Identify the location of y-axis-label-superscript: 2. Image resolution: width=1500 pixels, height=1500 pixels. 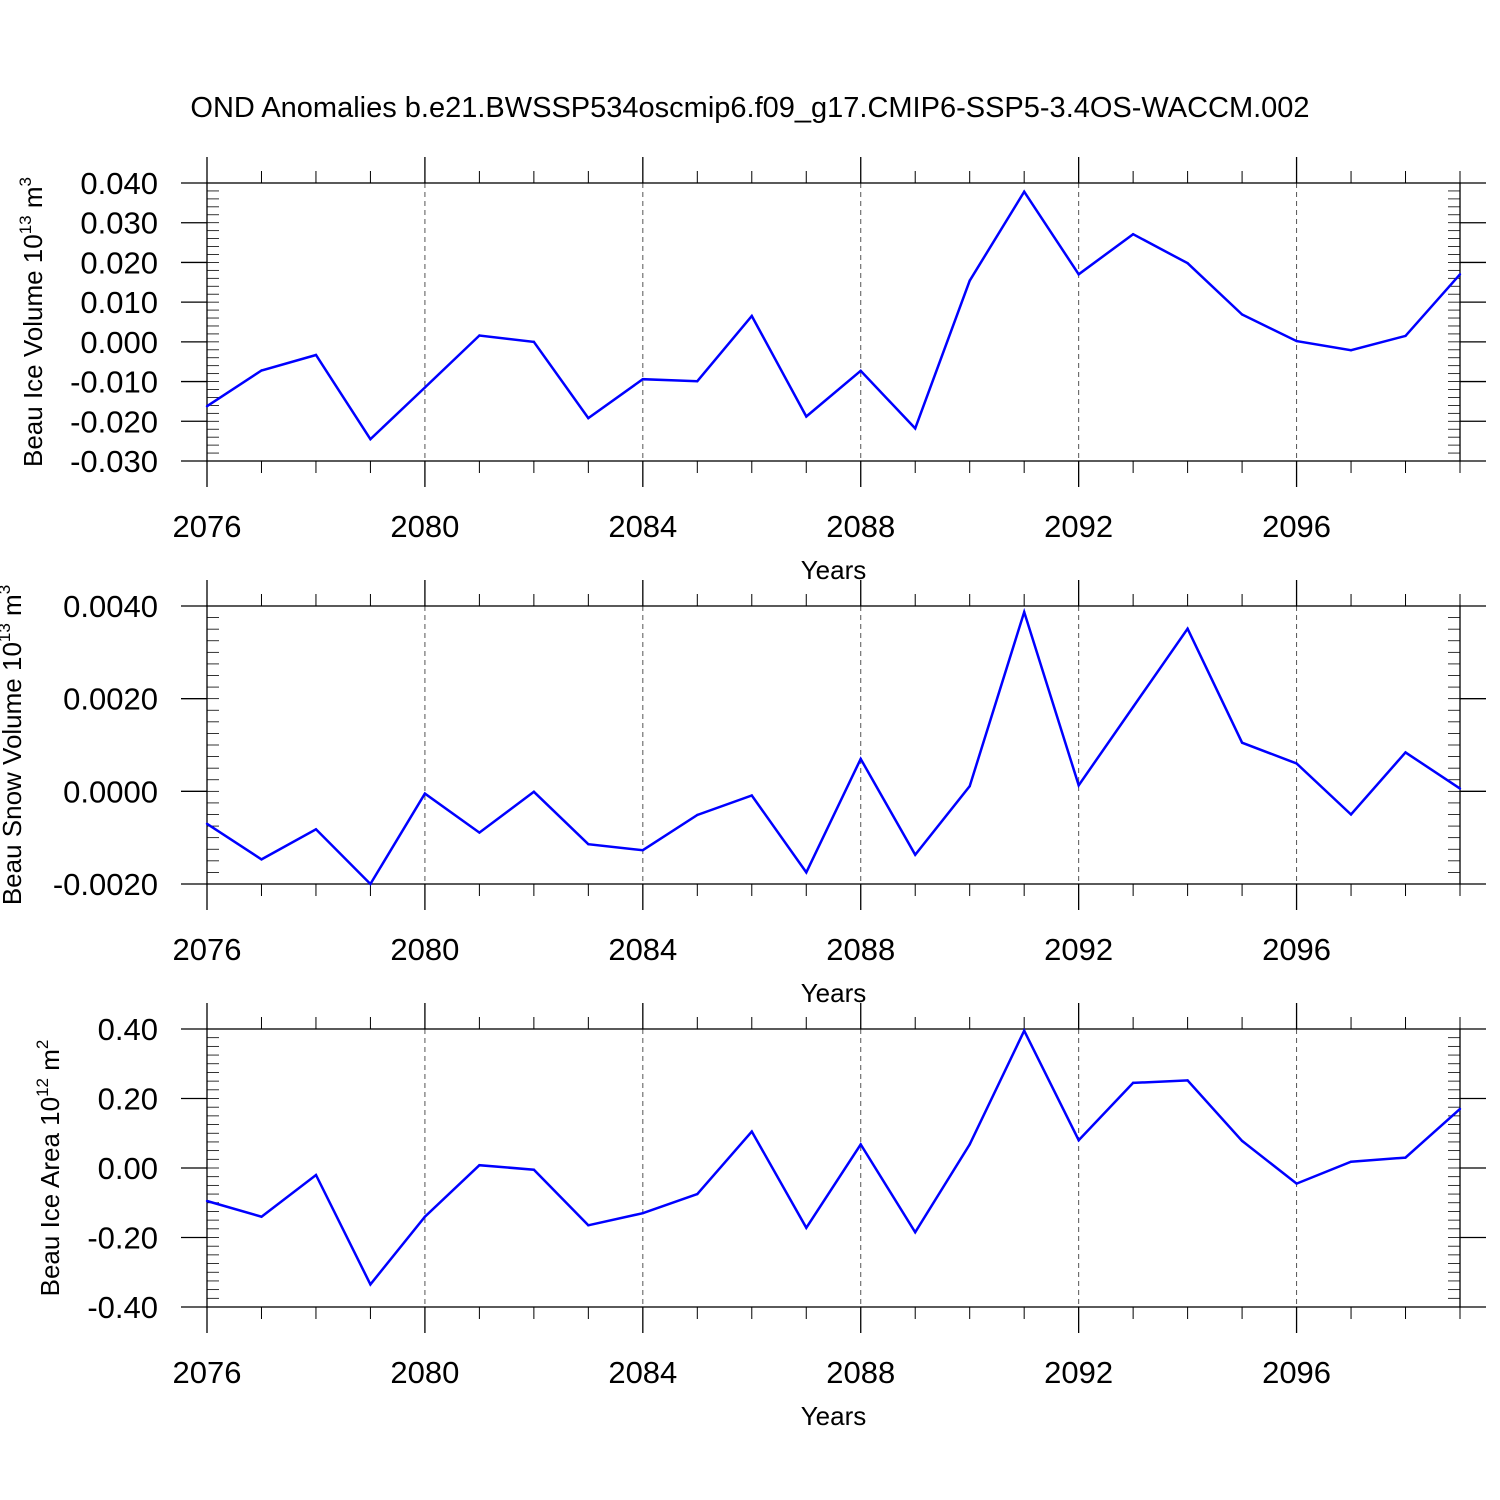
(42, 1044).